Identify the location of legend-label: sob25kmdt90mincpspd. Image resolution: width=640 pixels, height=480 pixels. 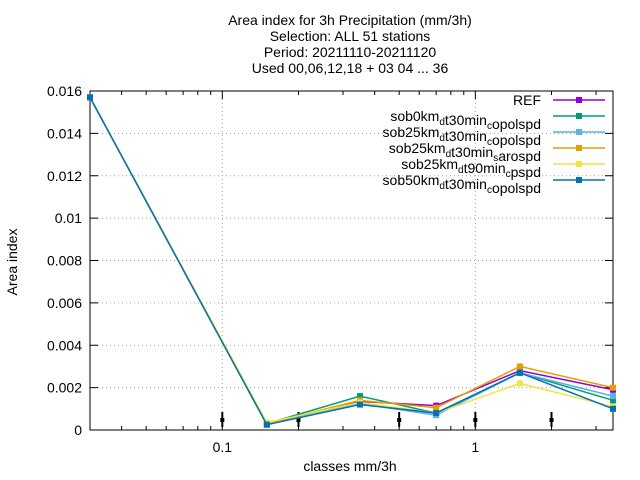
(471, 168).